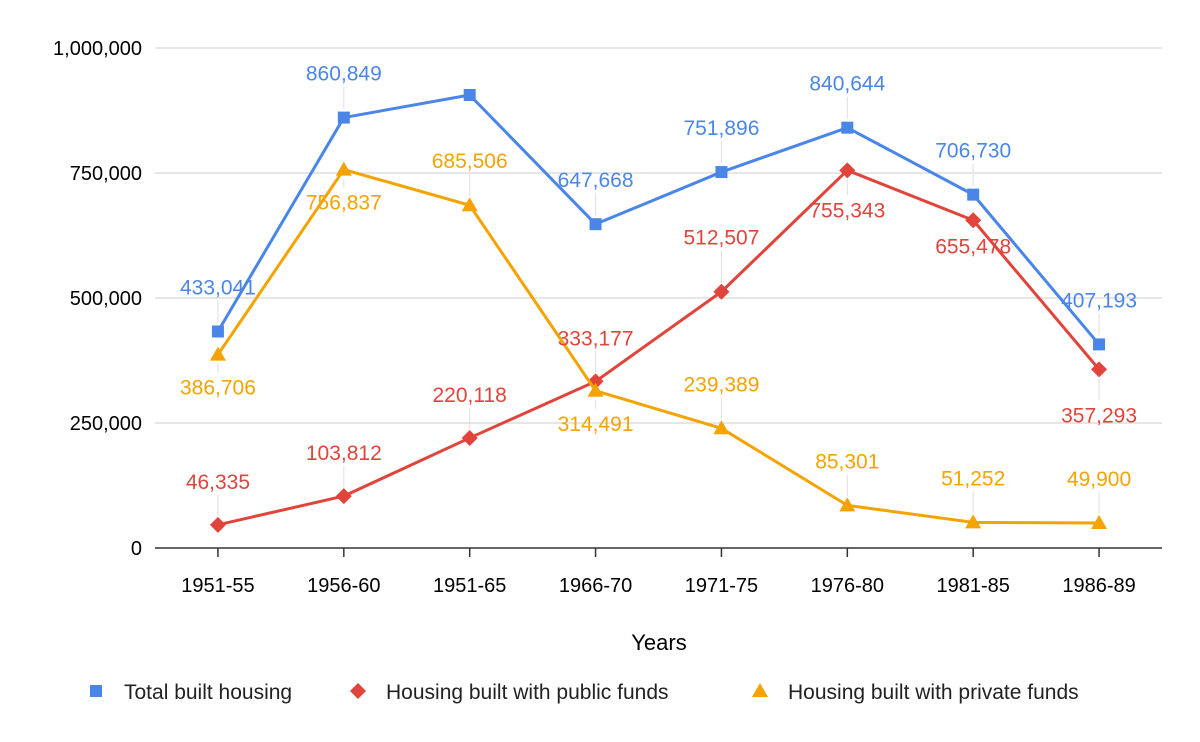  I want to click on x-tick-label: 1986-89, so click(1098, 586).